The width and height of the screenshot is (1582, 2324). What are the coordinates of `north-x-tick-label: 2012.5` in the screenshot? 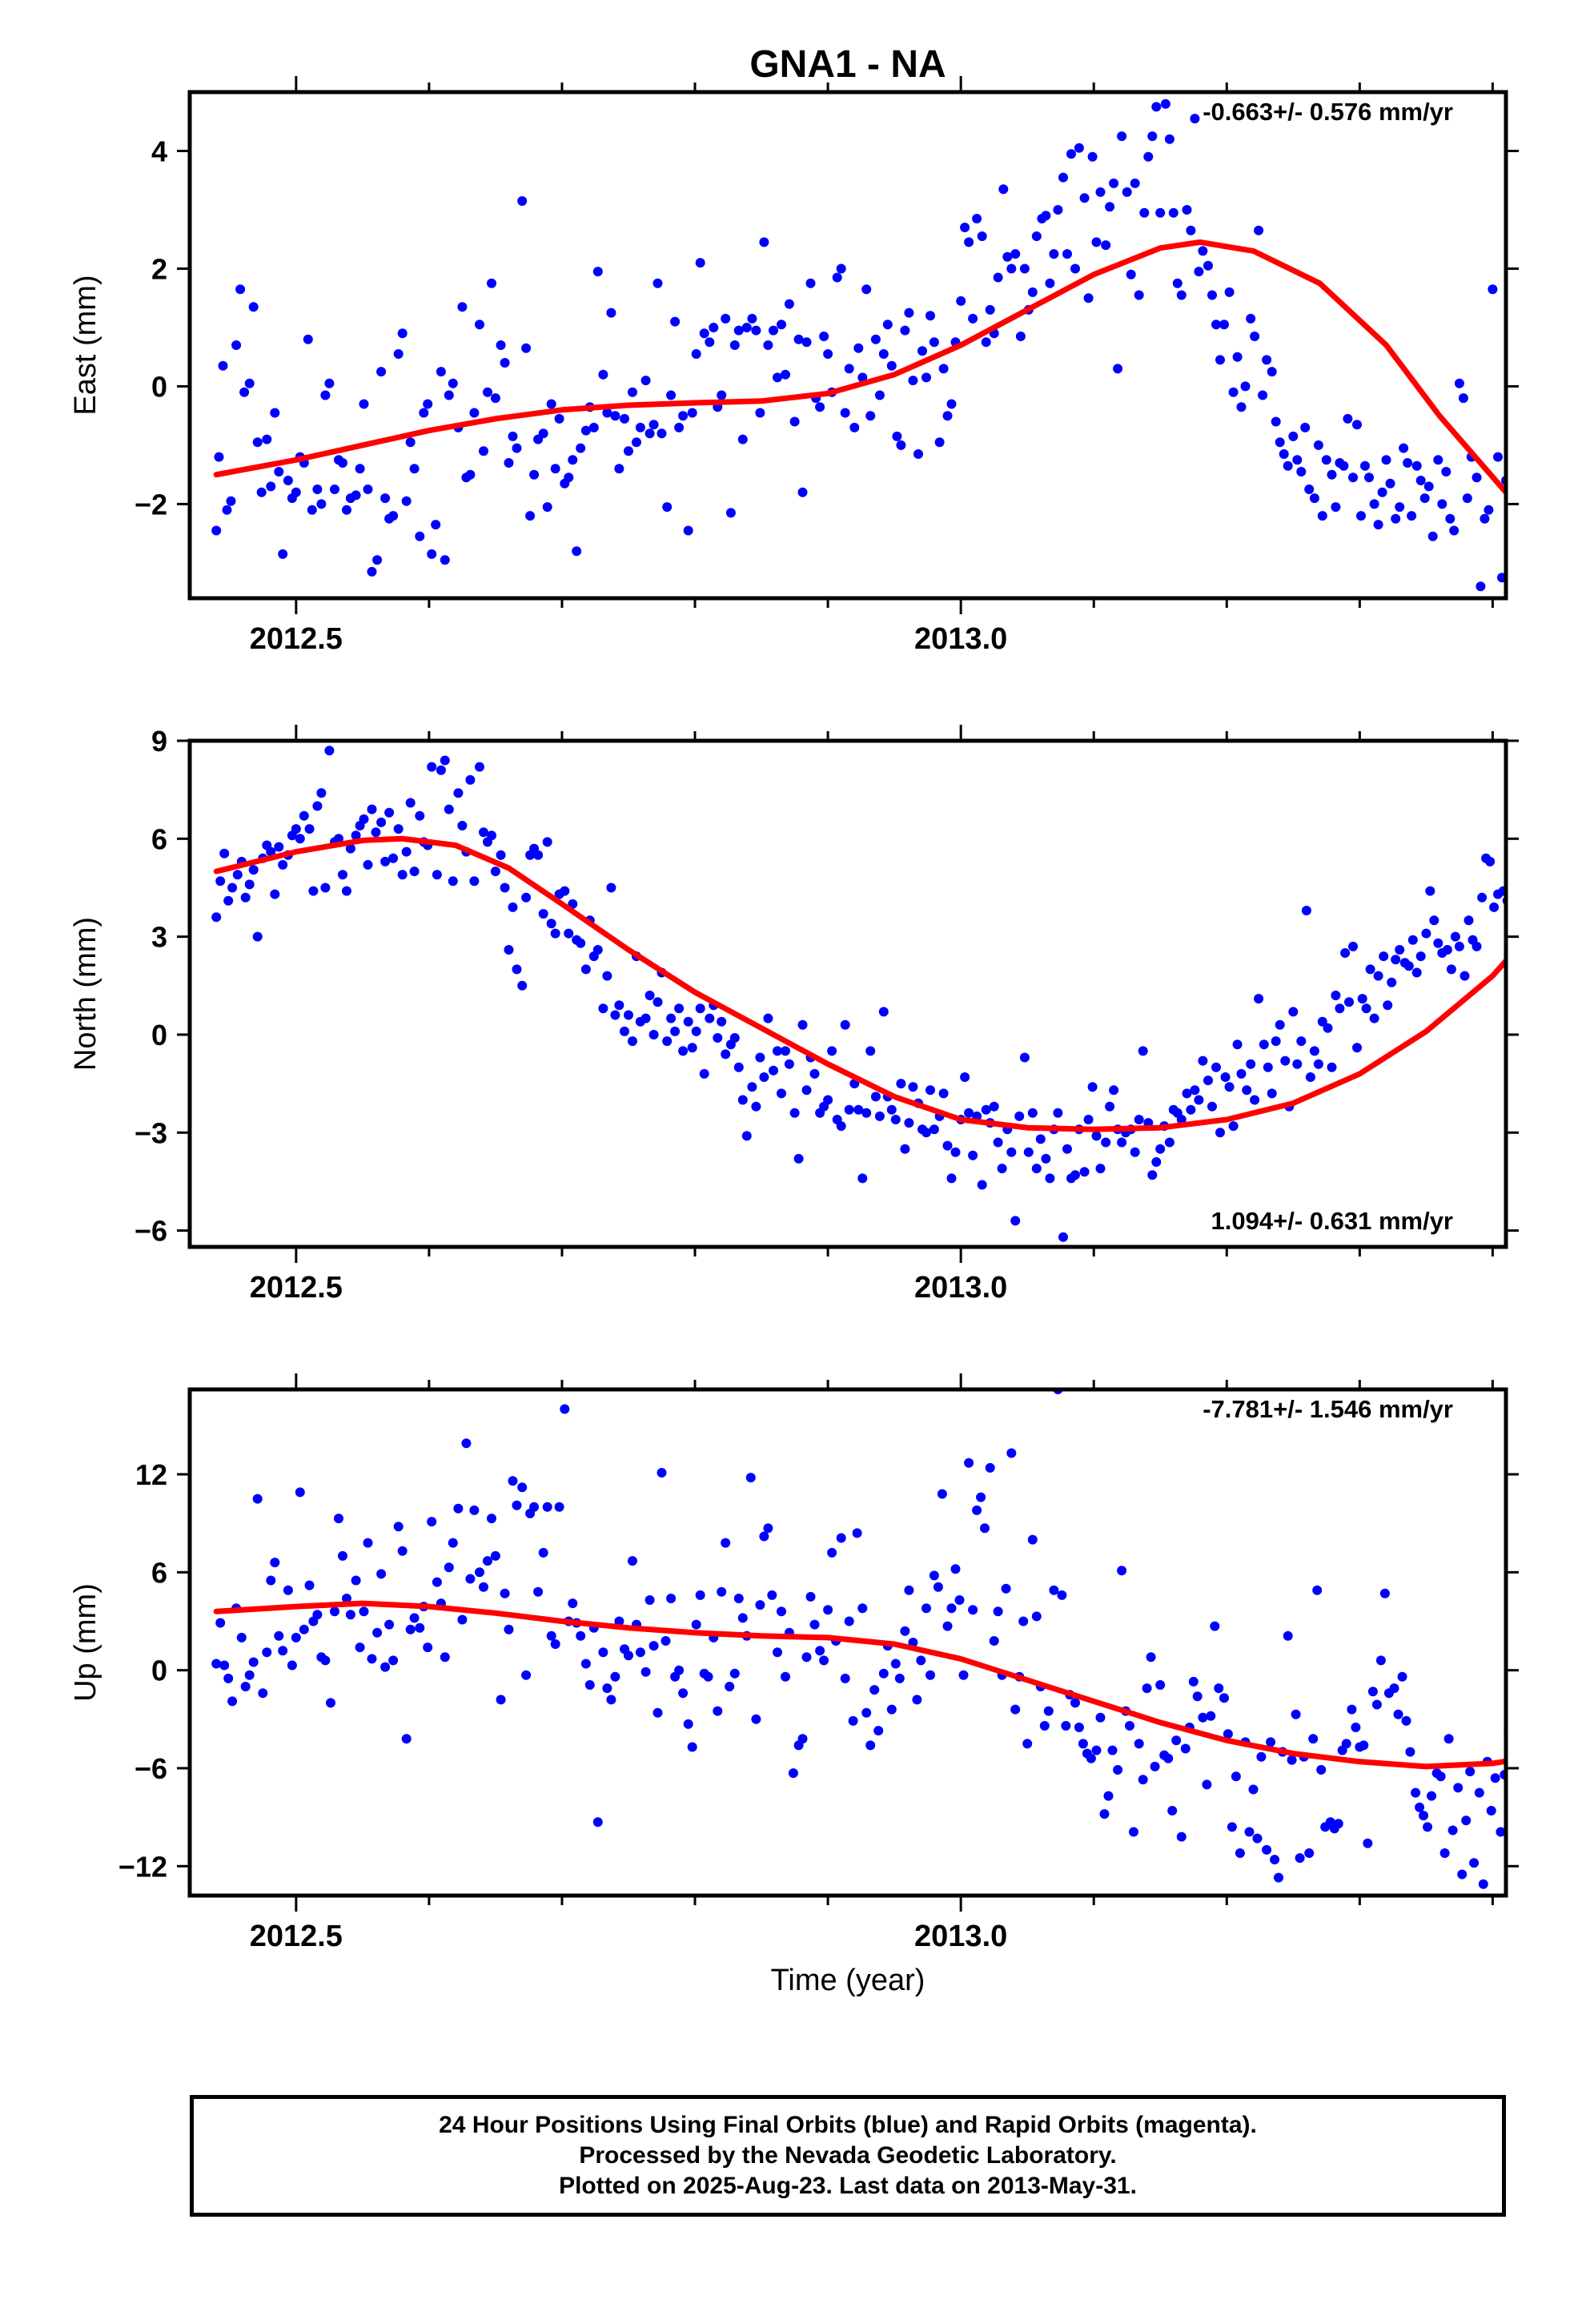 It's located at (296, 1288).